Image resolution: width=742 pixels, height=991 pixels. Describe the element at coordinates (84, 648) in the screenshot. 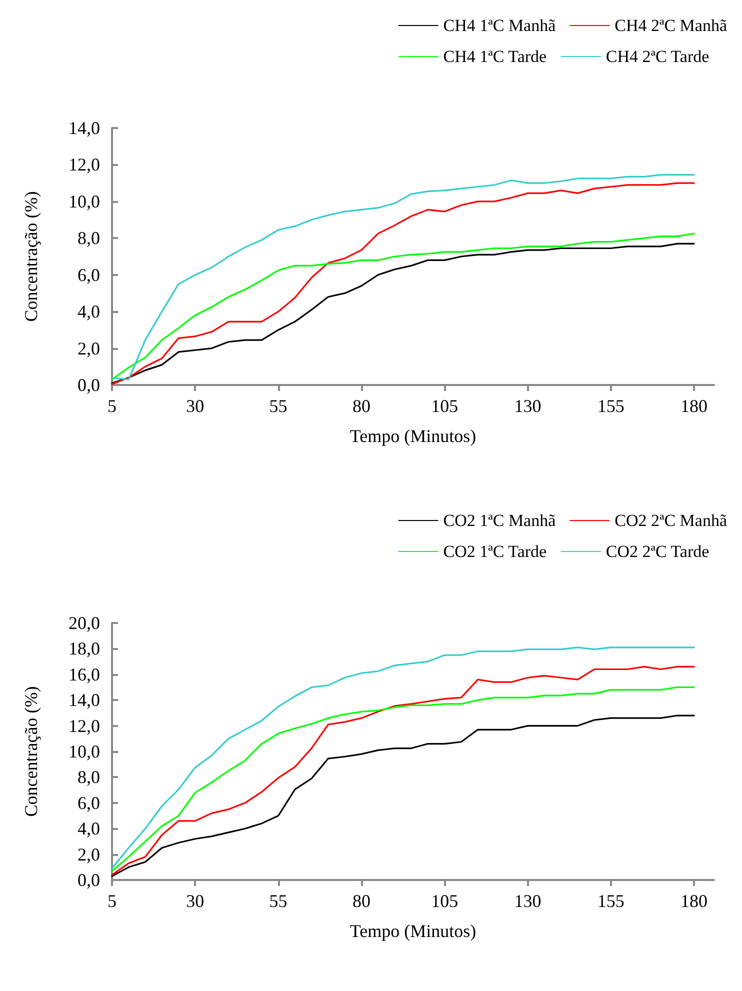

I see `y-tick-label: 18,0` at that location.